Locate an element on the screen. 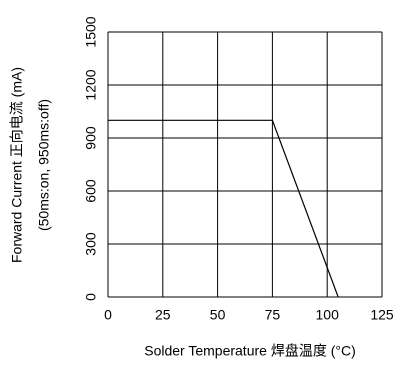 The height and width of the screenshot is (365, 406). x-tick-label: 125 is located at coordinates (382, 315).